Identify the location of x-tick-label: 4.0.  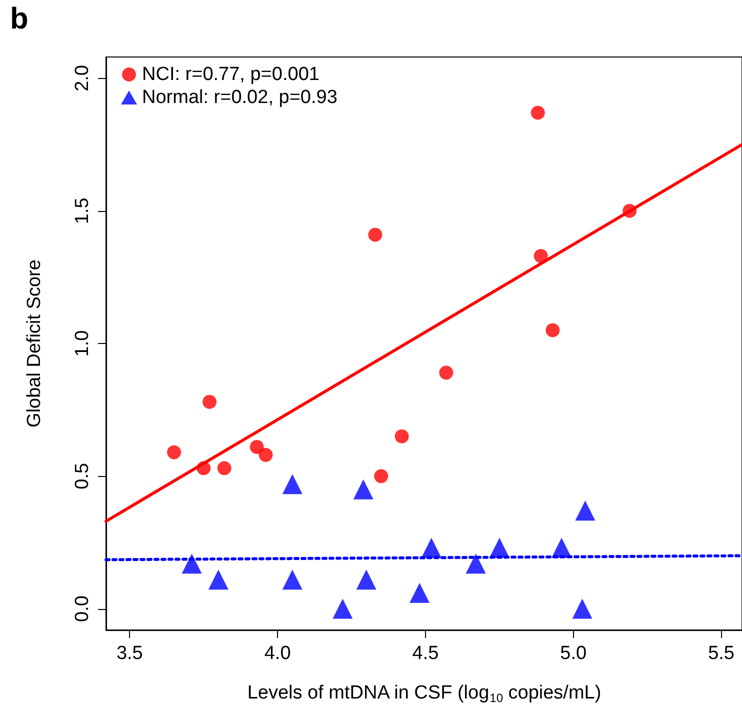
(277, 653).